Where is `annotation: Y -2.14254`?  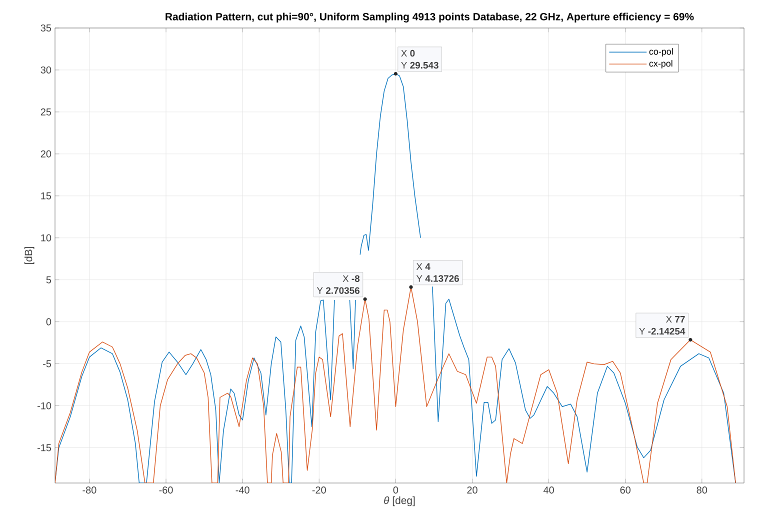
annotation: Y -2.14254 is located at coordinates (662, 331).